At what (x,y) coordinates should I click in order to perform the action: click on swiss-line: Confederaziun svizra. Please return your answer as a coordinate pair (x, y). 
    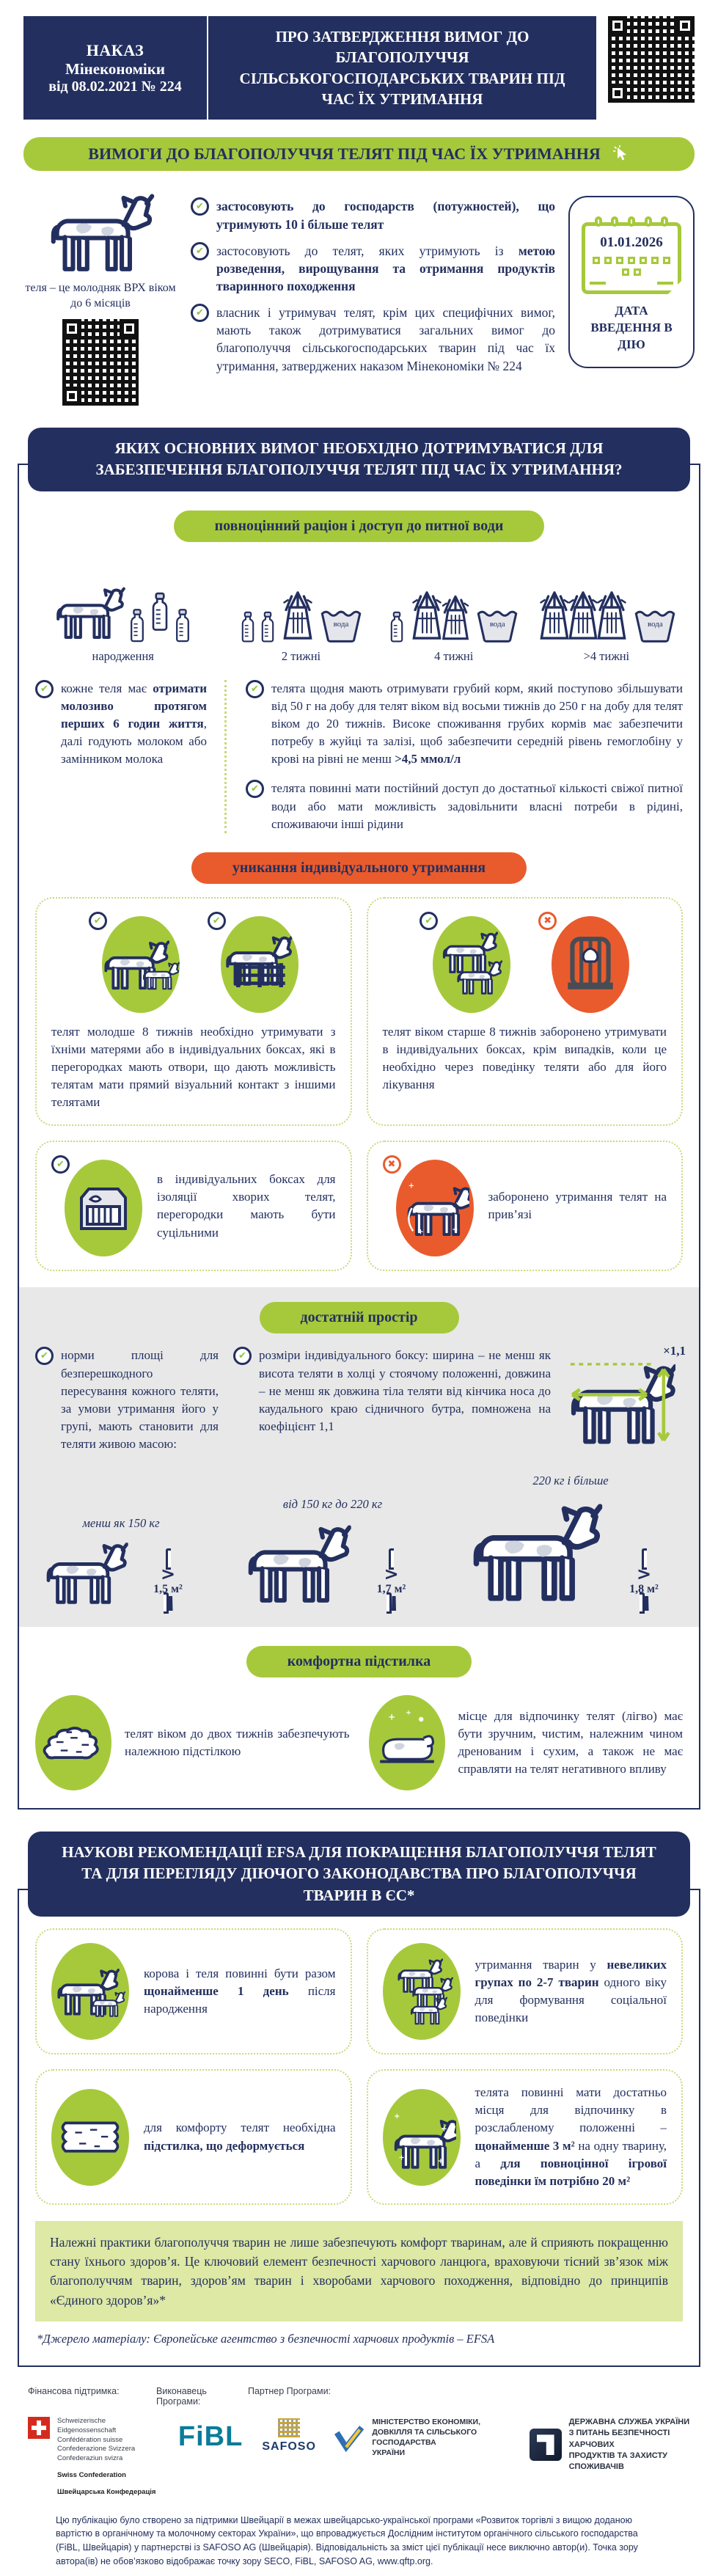
    Looking at the image, I should click on (90, 2458).